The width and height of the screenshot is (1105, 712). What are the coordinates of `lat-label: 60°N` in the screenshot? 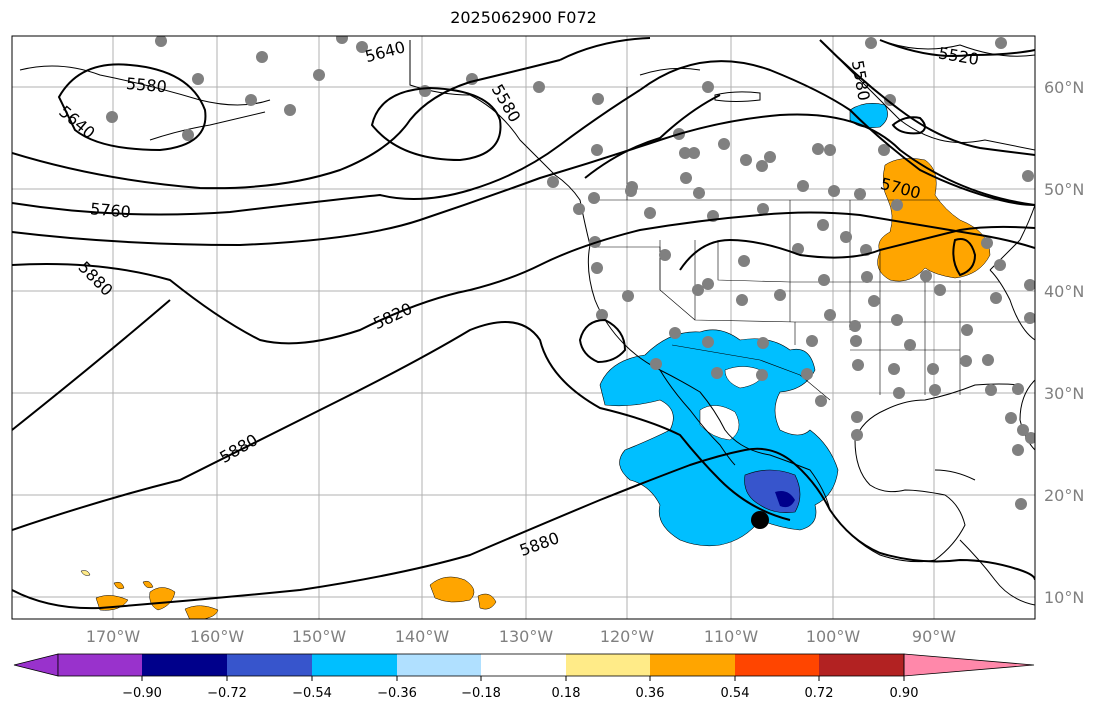 It's located at (1064, 87).